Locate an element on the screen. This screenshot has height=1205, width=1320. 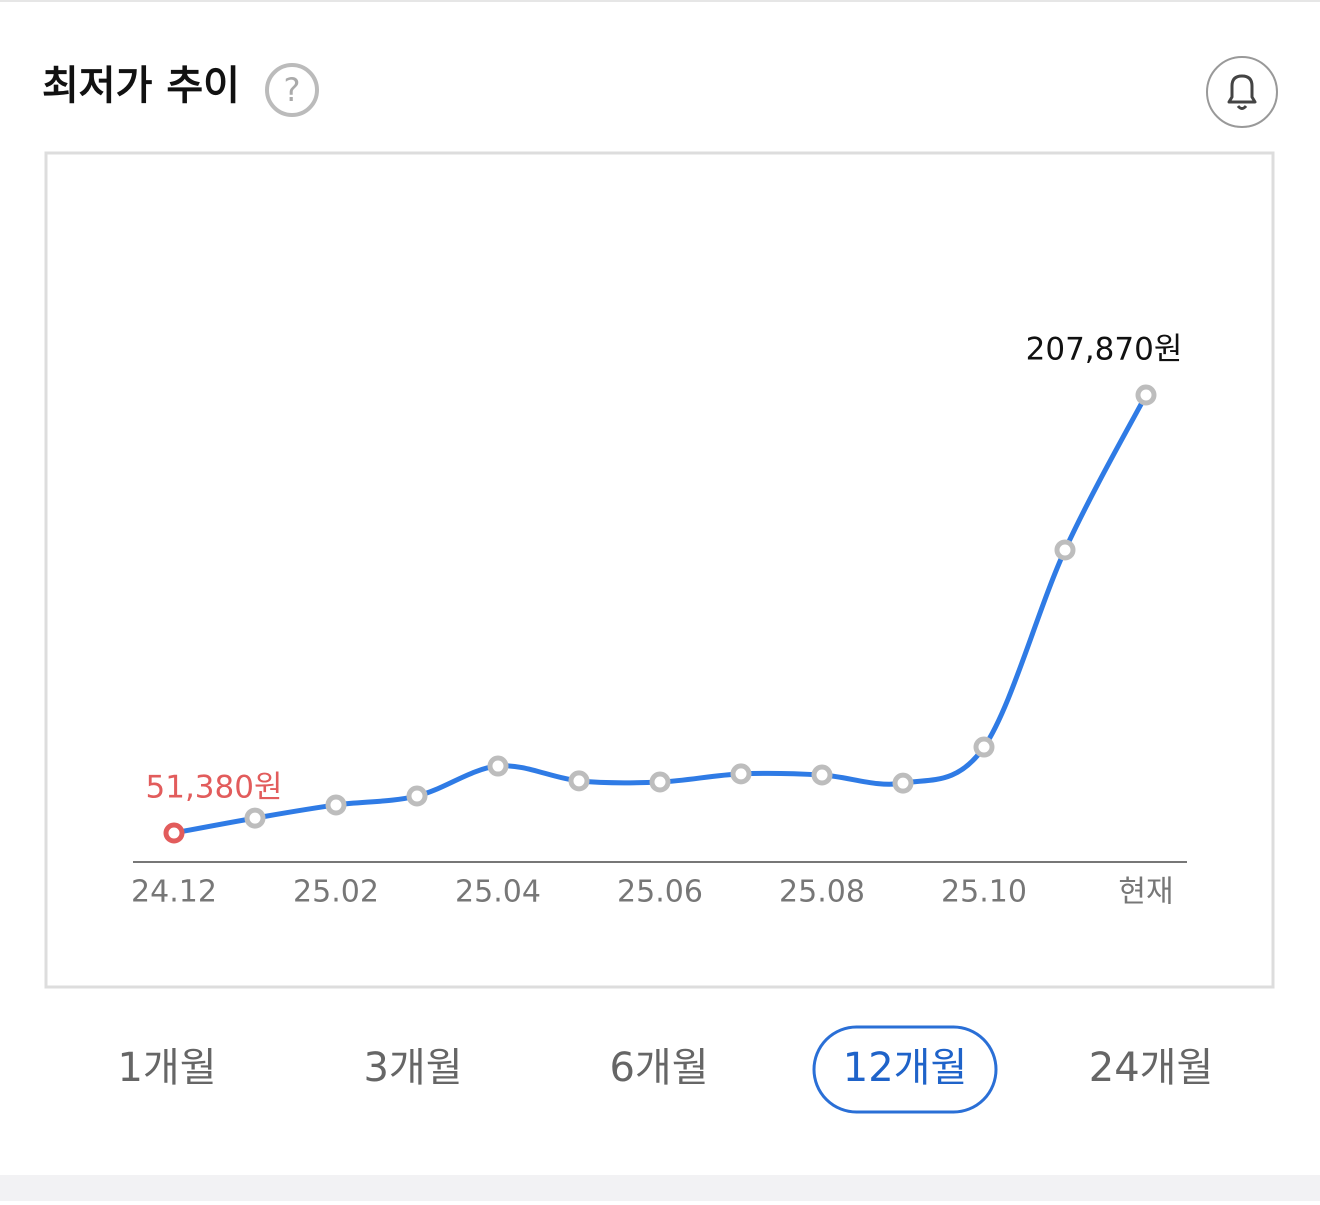
x-tick-label: 25.02 is located at coordinates (336, 892).